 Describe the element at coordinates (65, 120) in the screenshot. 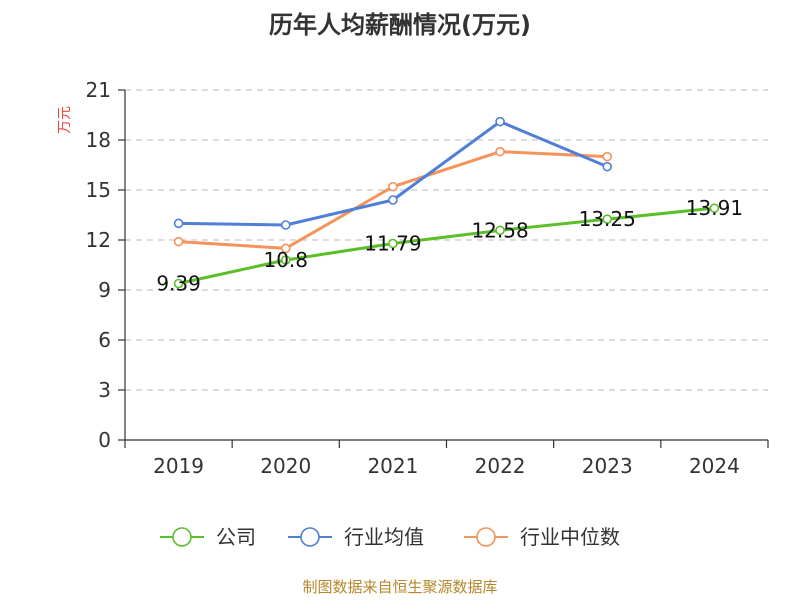

I see `y-axis-label: 万元` at that location.